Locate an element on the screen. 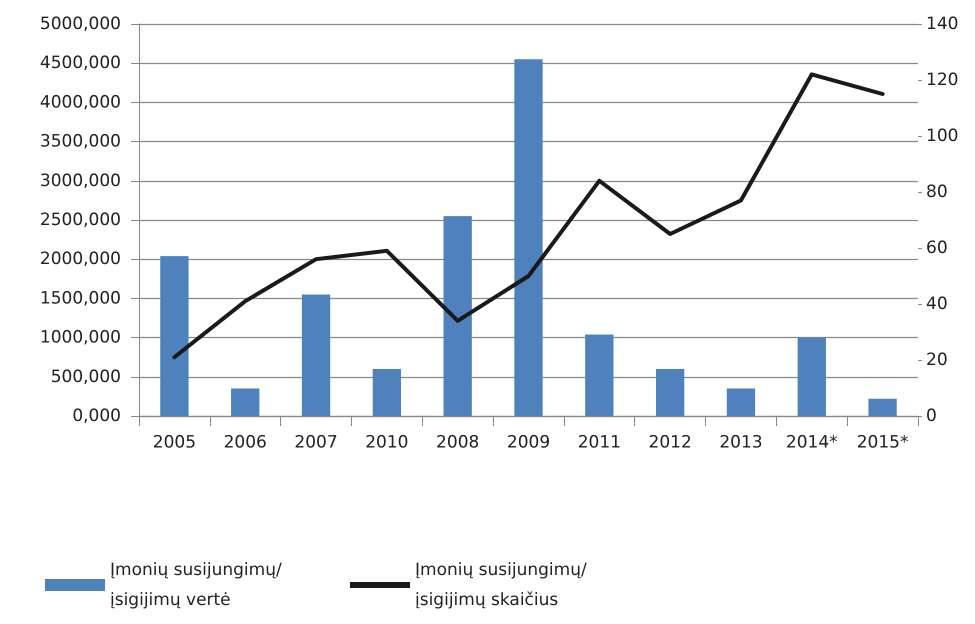 The height and width of the screenshot is (624, 975). y-tick-label: 1500,000 is located at coordinates (80, 298).